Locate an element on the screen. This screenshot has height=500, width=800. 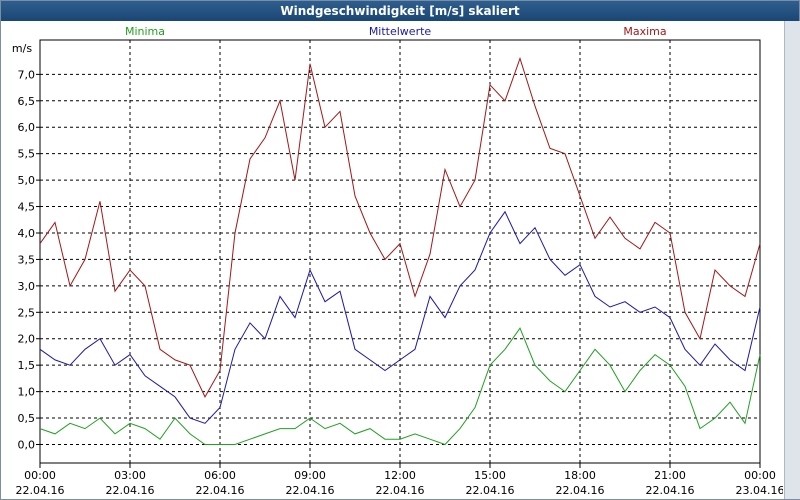
y-tick-label: 6,5 is located at coordinates (27, 101).